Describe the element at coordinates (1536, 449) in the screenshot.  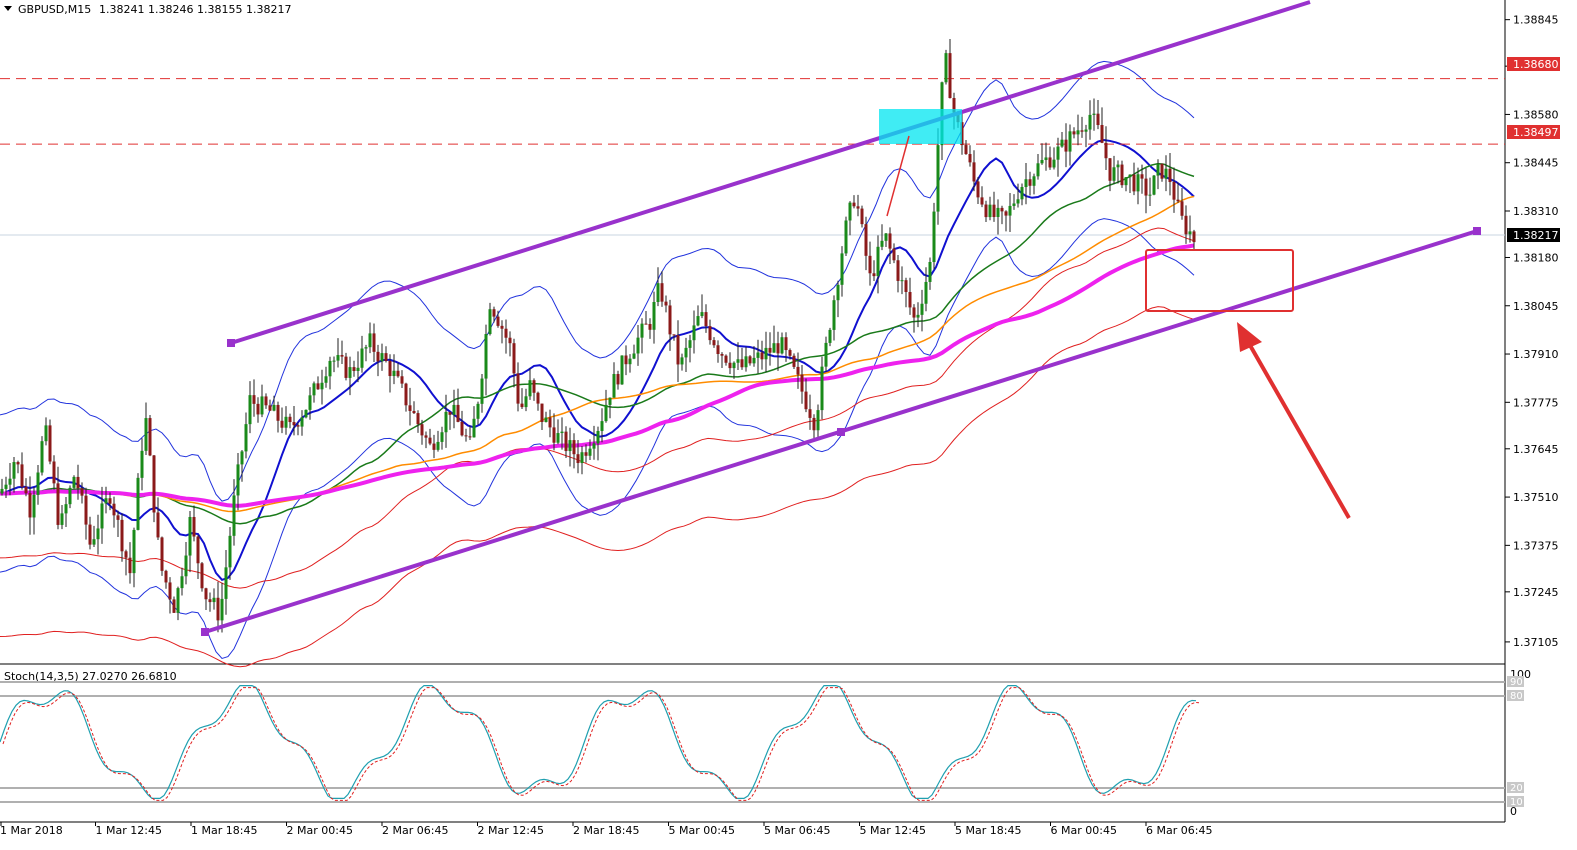
I see `price-tick-label: 1.37645` at that location.